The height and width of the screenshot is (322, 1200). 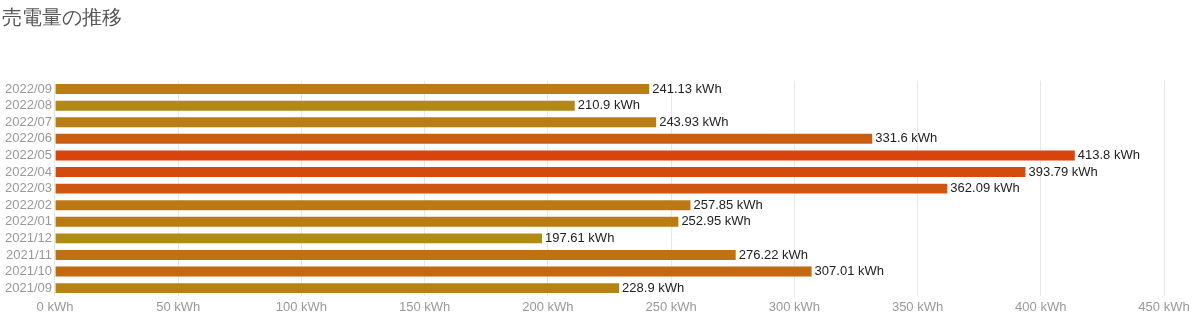 I want to click on y-tick-label: 2022/04, so click(x=28, y=171).